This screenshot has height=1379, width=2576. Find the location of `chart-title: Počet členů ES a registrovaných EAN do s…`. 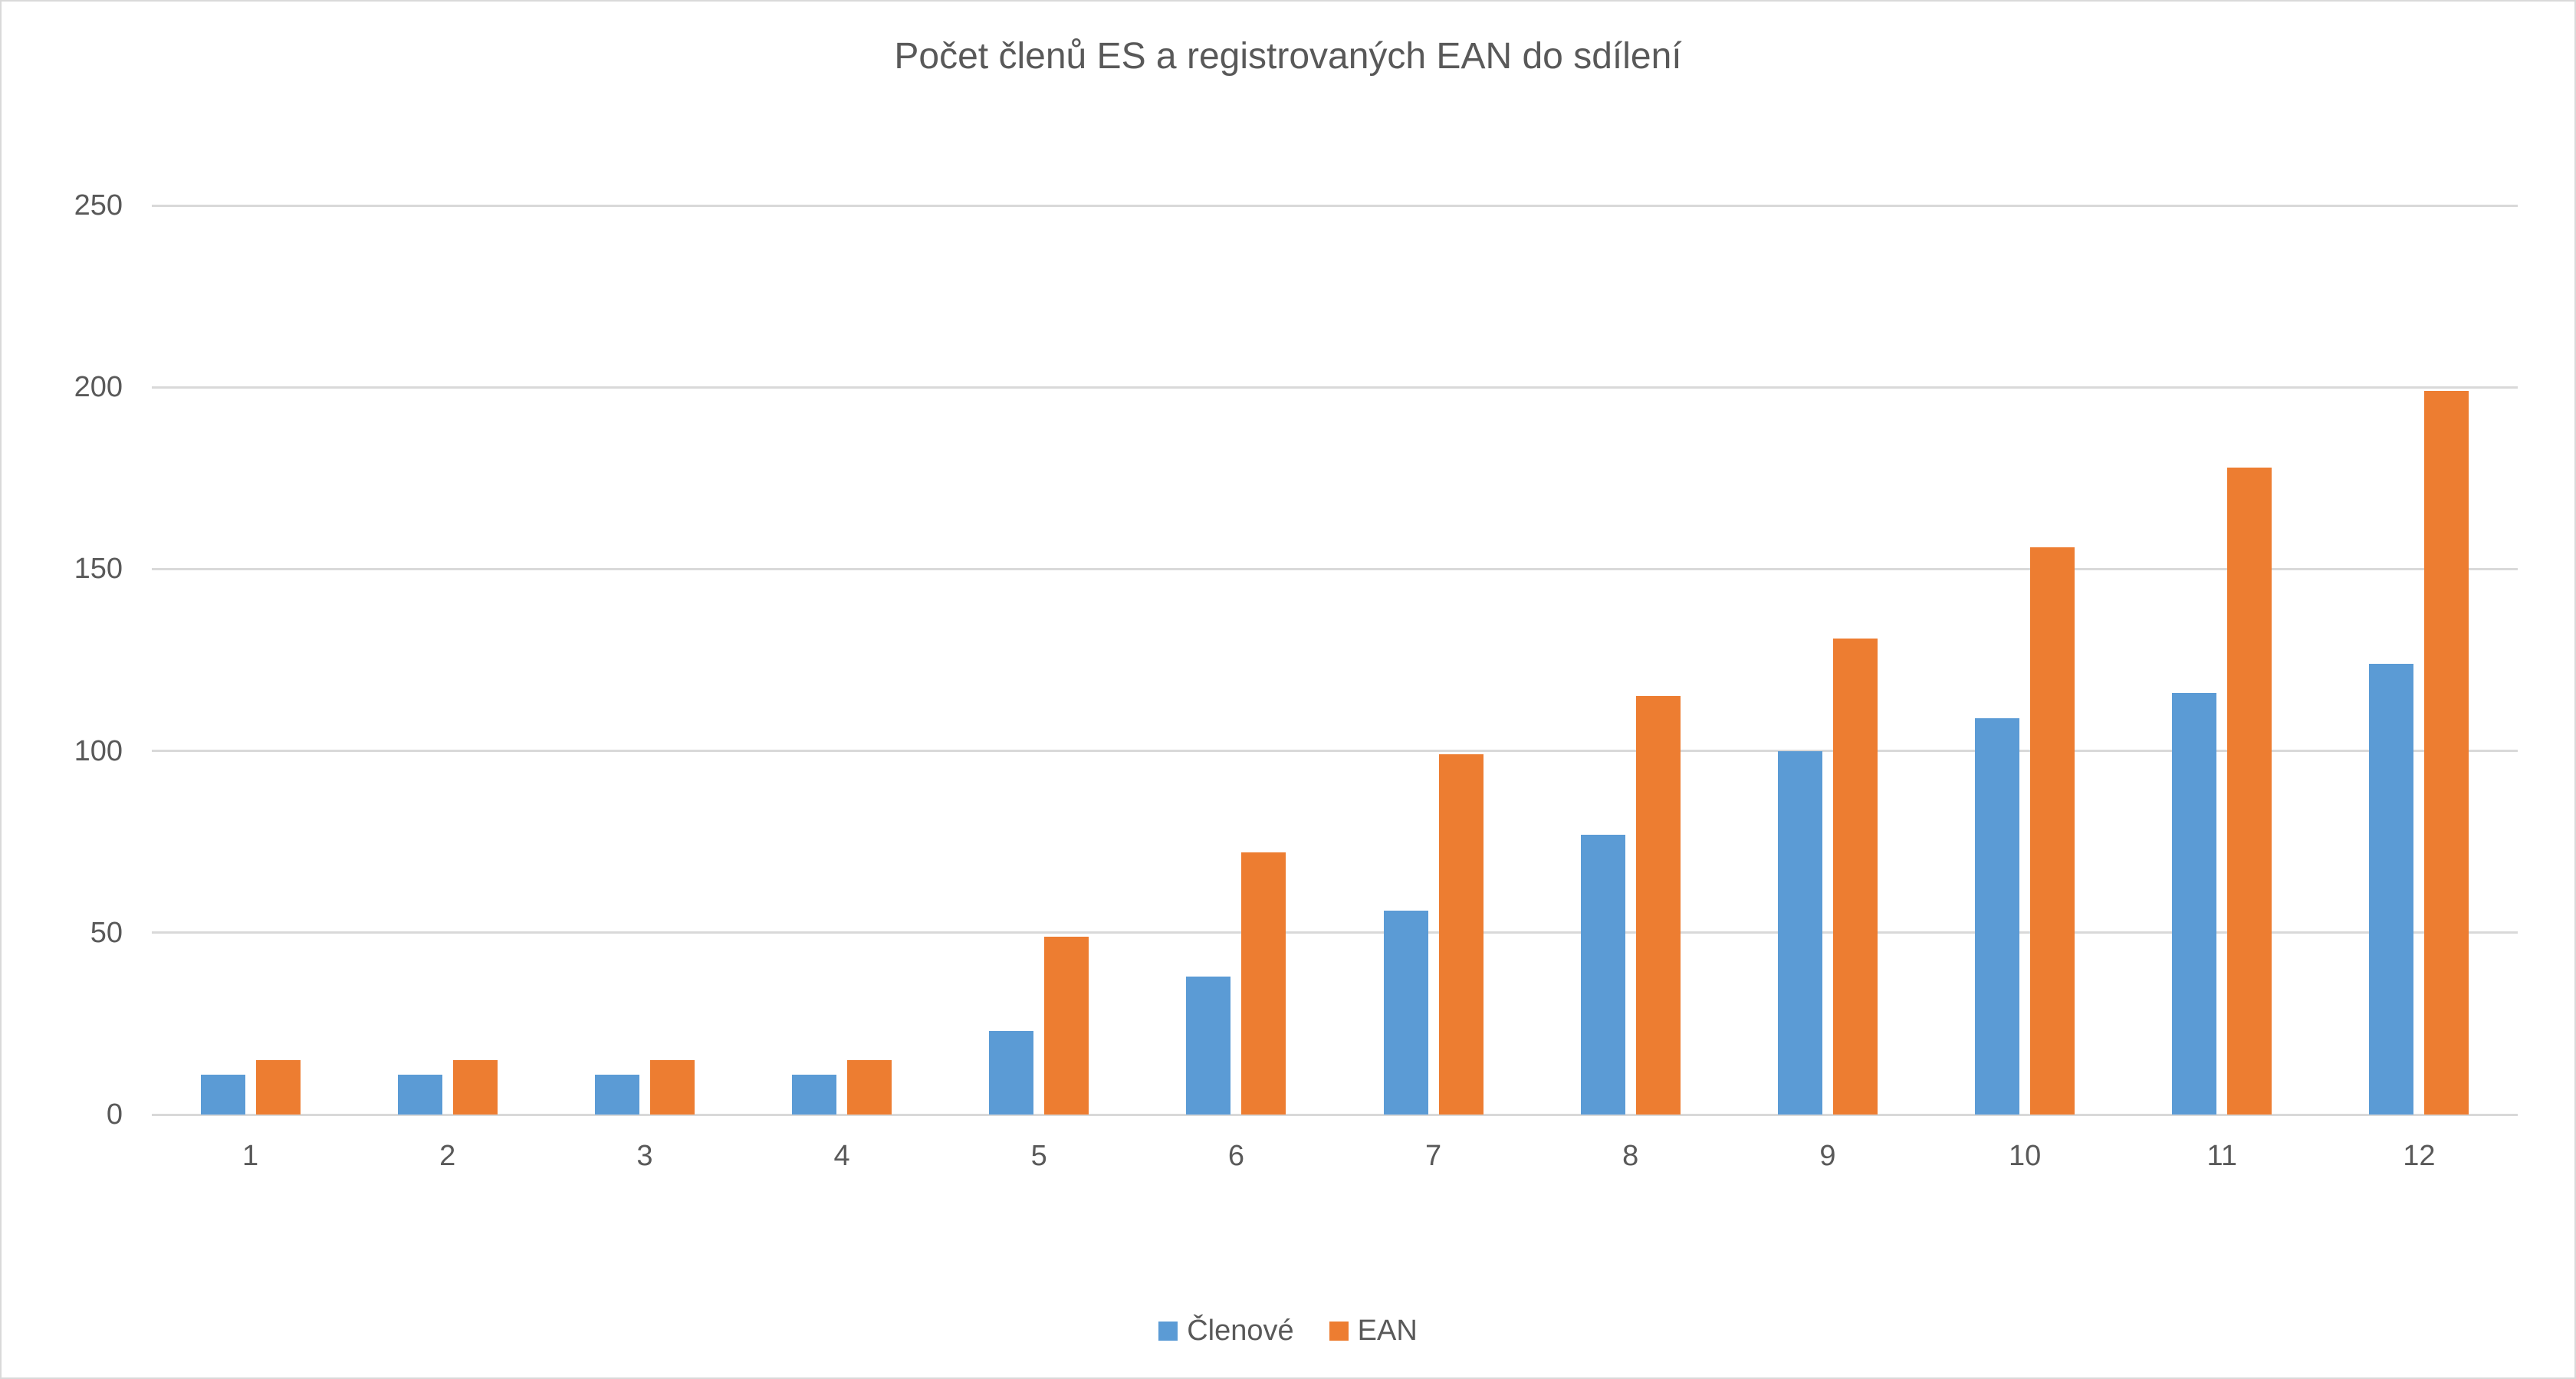

chart-title: Počet členů ES a registrovaných EAN do s… is located at coordinates (1288, 56).